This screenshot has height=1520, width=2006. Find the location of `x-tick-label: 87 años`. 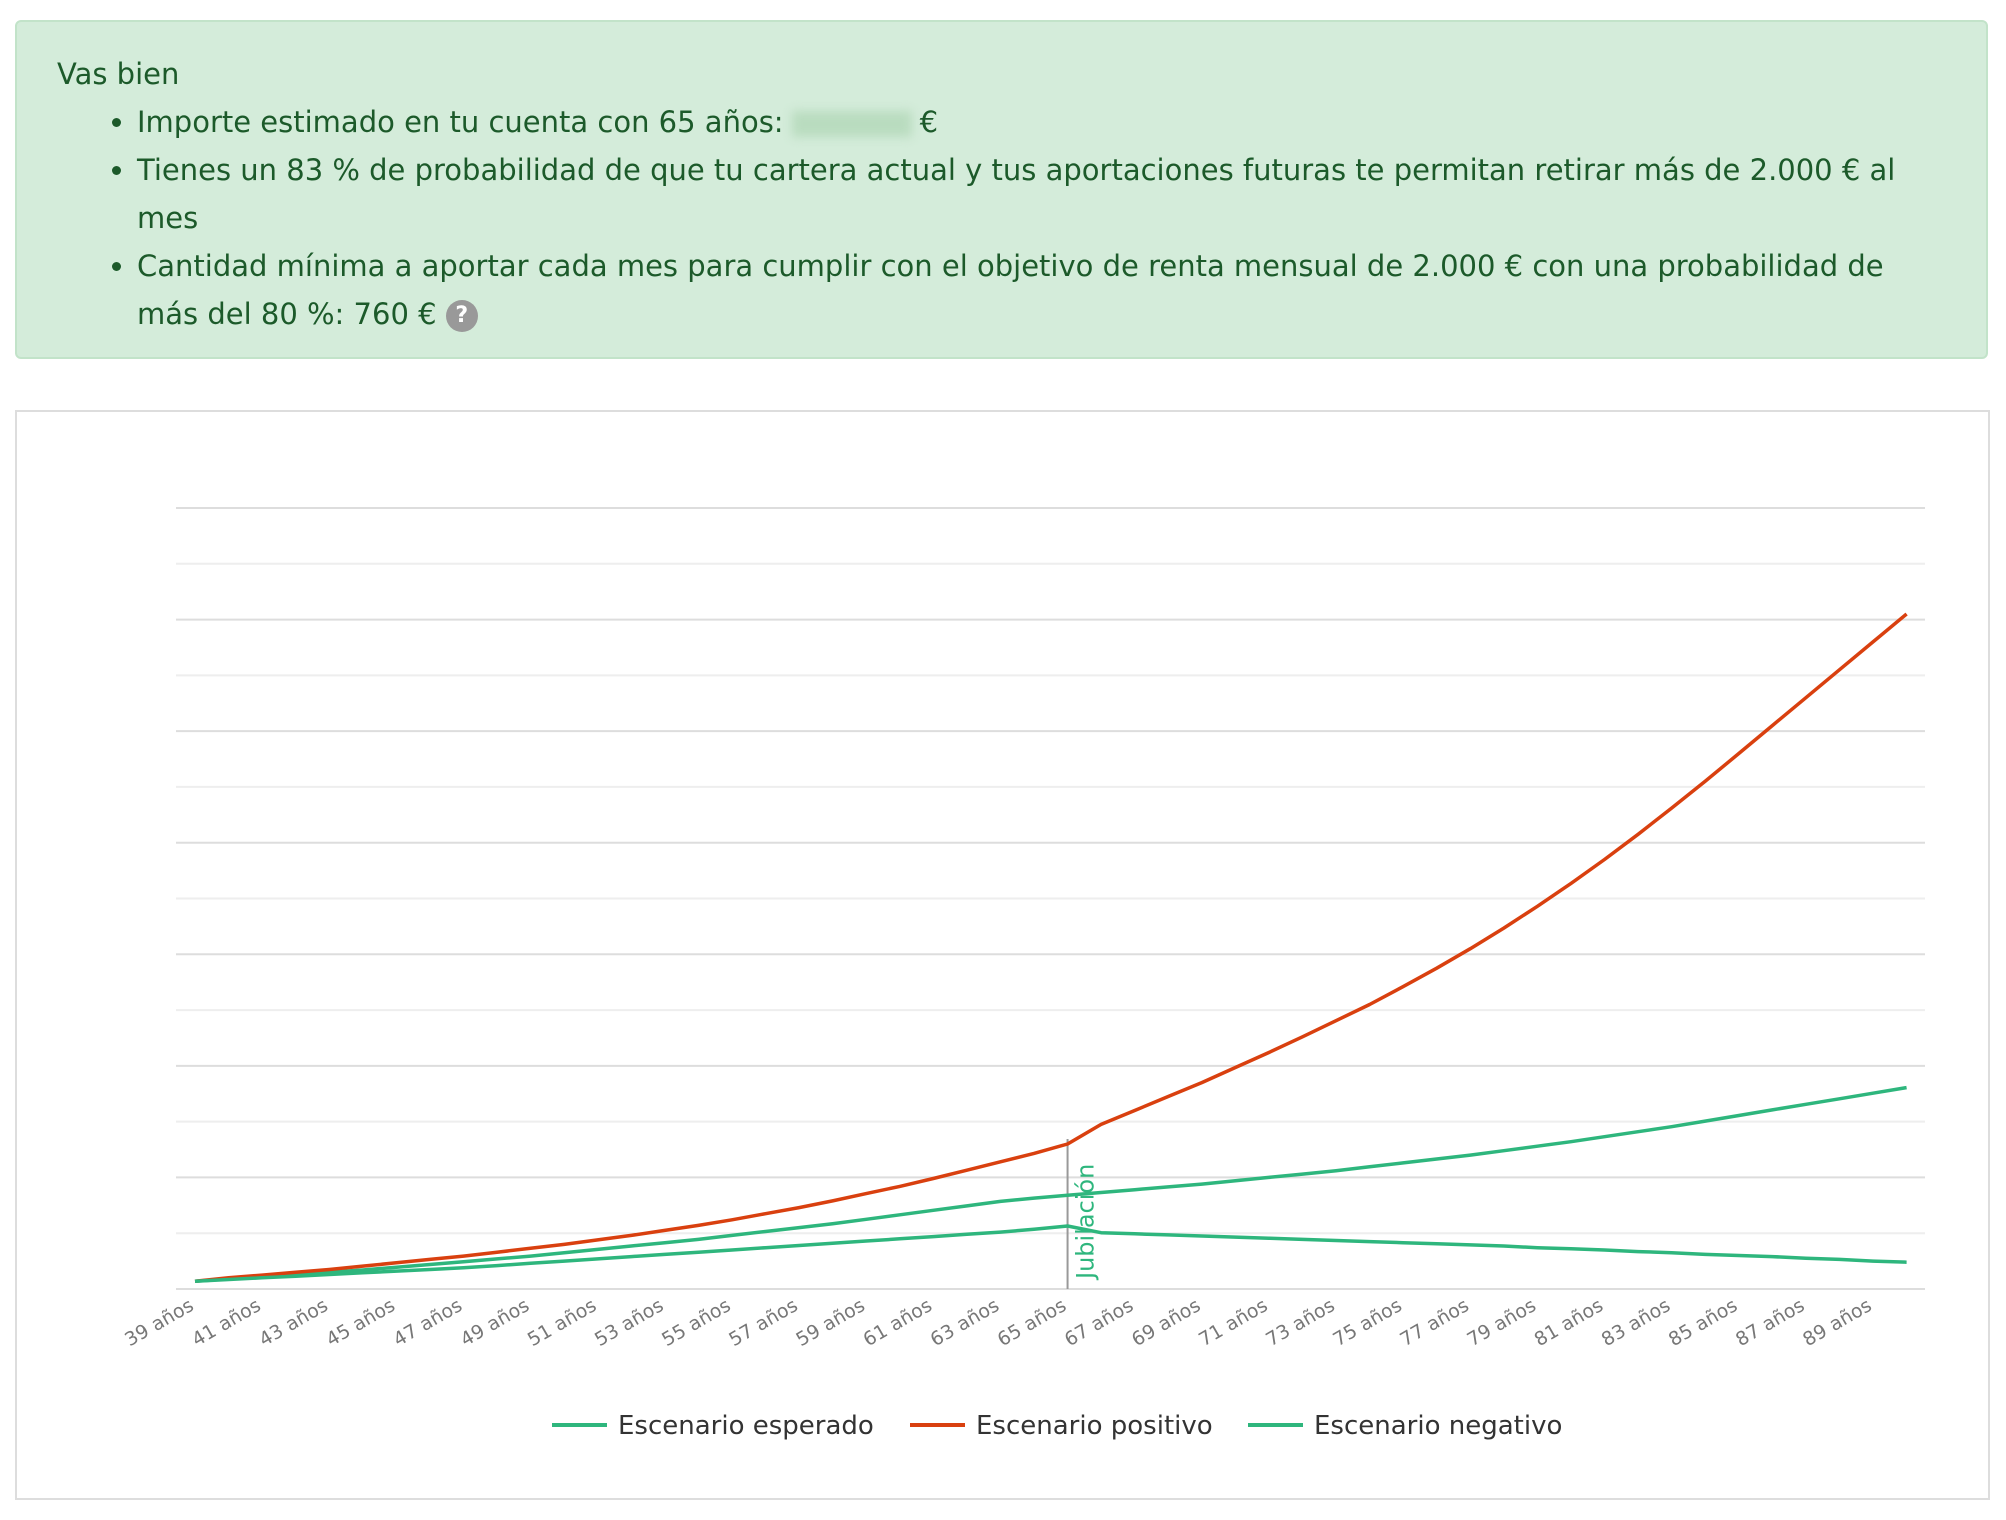

x-tick-label: 87 años is located at coordinates (1770, 1322).